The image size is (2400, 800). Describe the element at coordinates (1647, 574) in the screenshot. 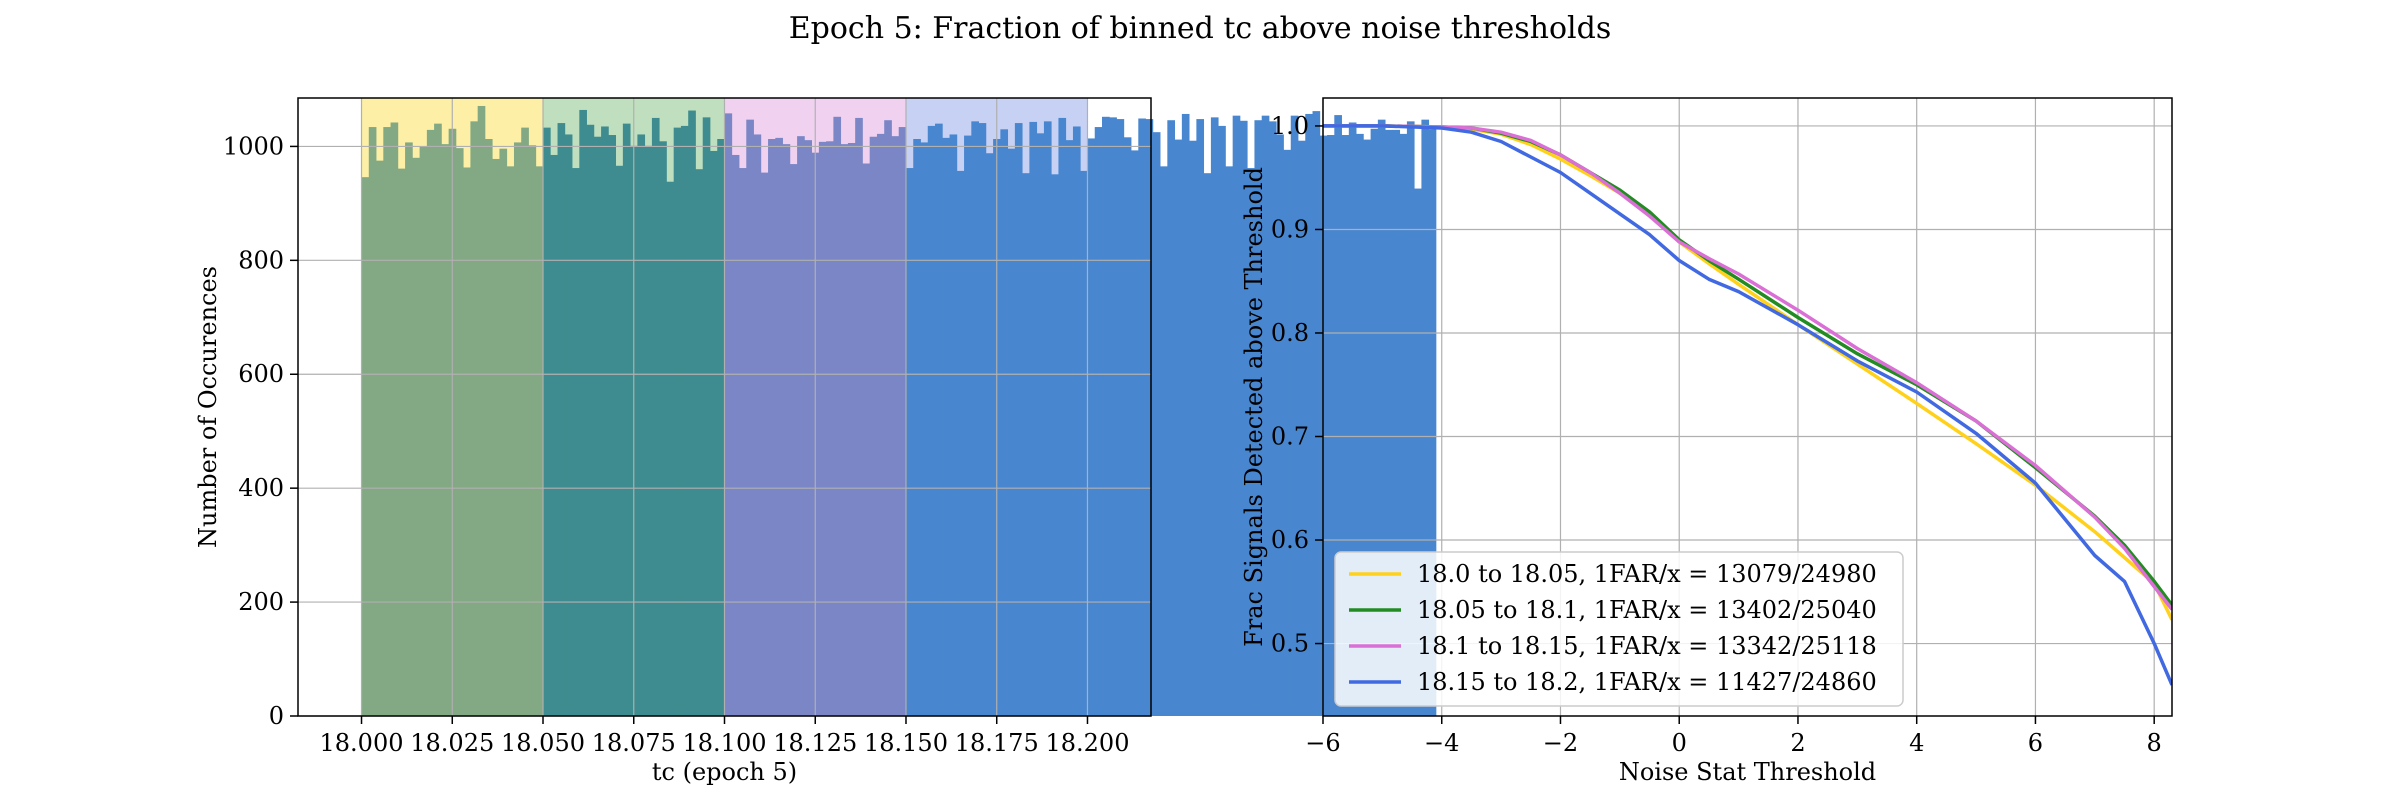

I see `legend-entry-1: 18.0 to 18.05, 1FAR/x = 13079/24980` at that location.